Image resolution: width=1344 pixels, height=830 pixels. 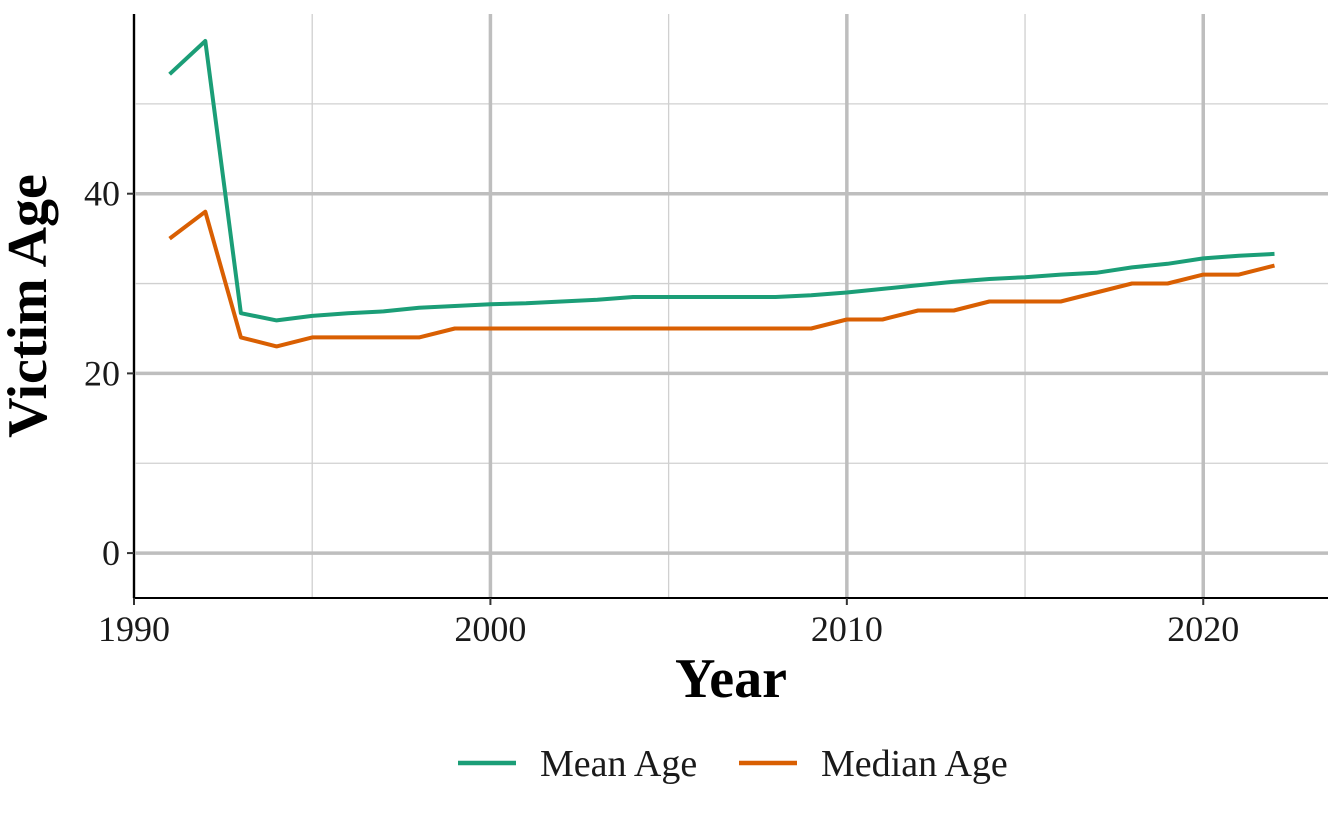 I want to click on legend-label-mean-age: Mean Age, so click(x=618, y=764).